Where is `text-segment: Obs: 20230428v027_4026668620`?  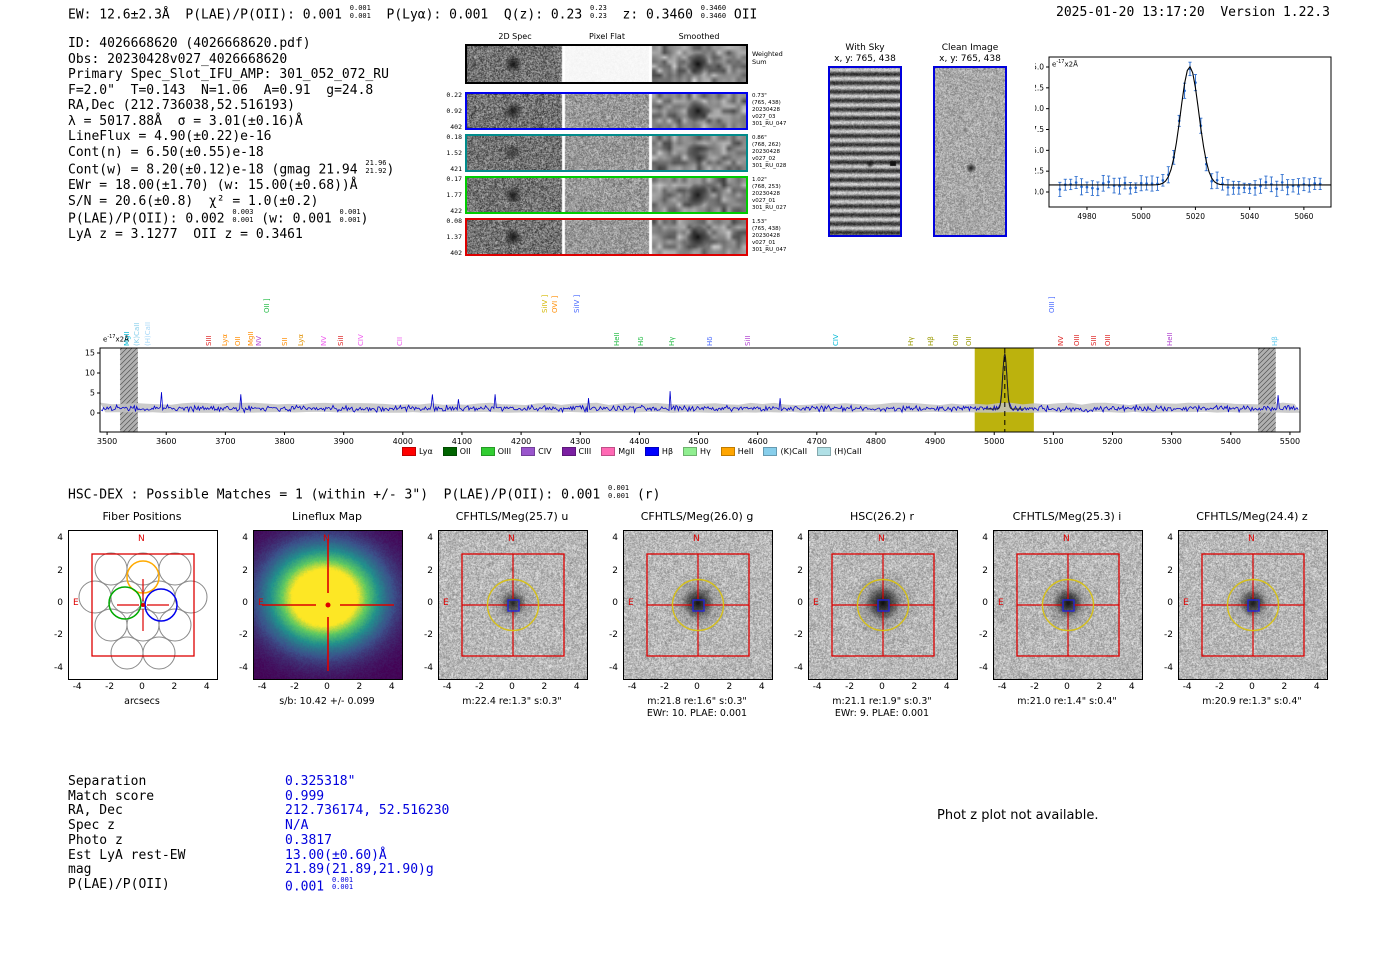 text-segment: Obs: 20230428v027_4026668620 is located at coordinates (178, 59).